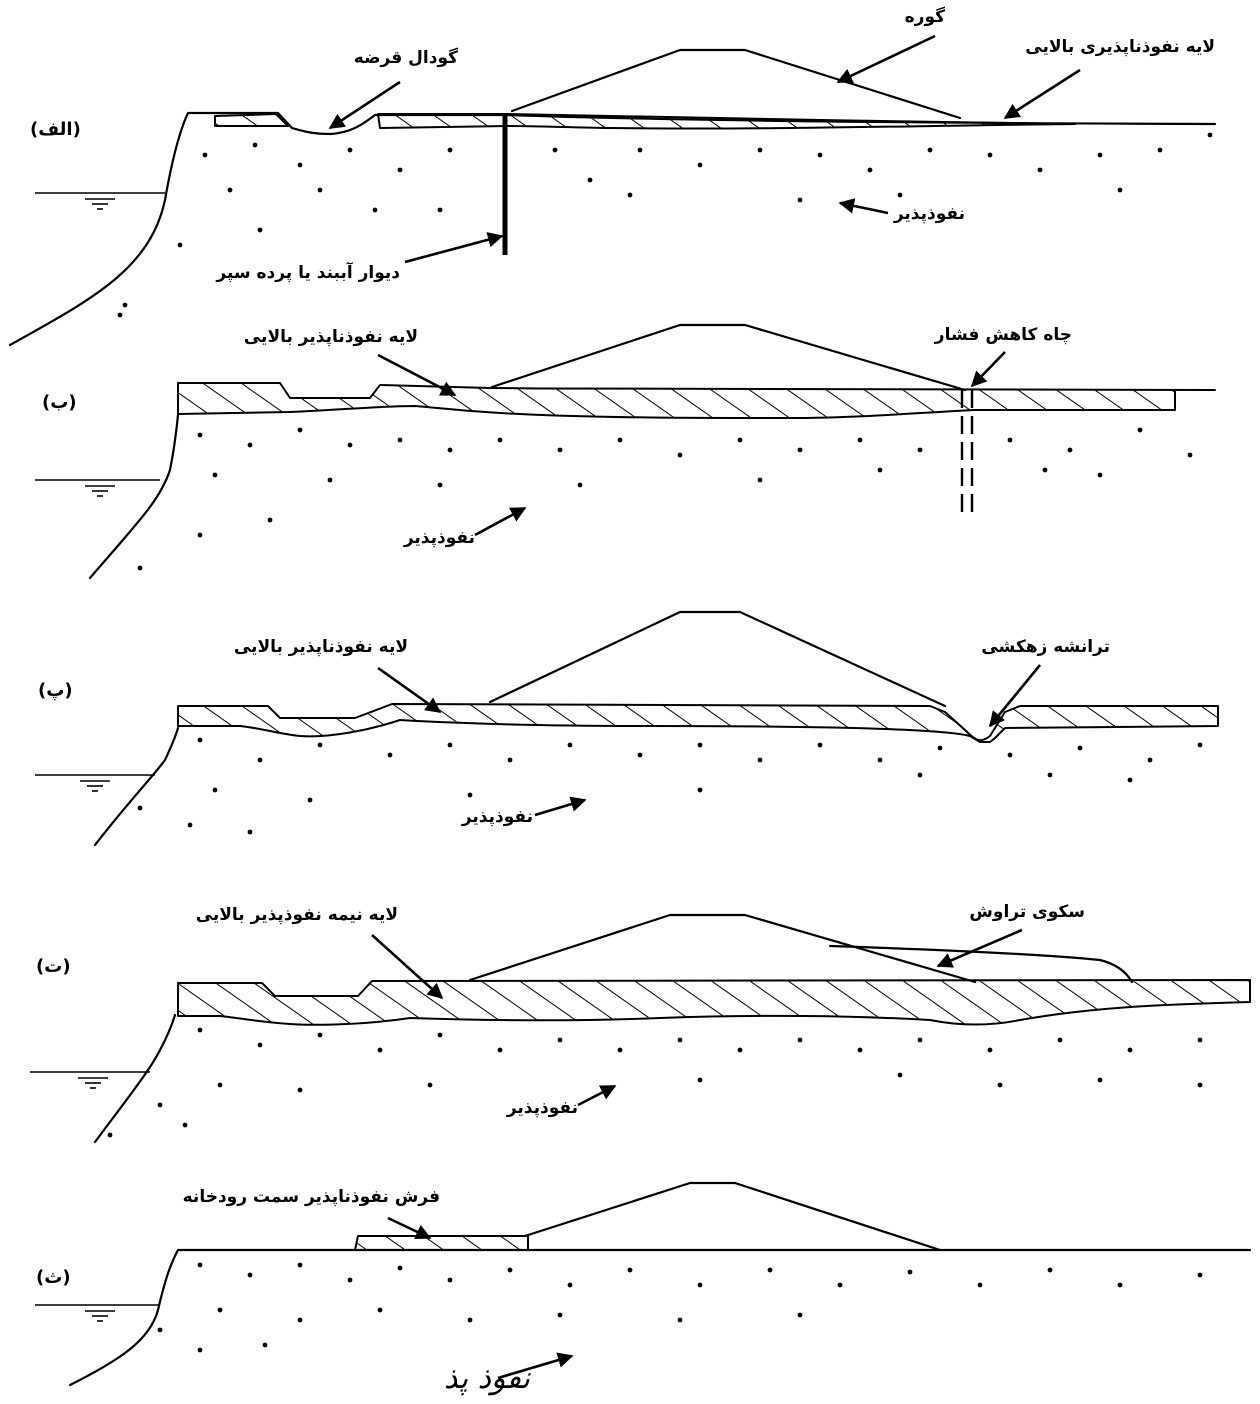 Image resolution: width=1260 pixels, height=1404 pixels. Describe the element at coordinates (311, 1197) in the screenshot. I see `label-riverside-blanket: فرش نفوذناپذیر سمت رودخانه` at that location.